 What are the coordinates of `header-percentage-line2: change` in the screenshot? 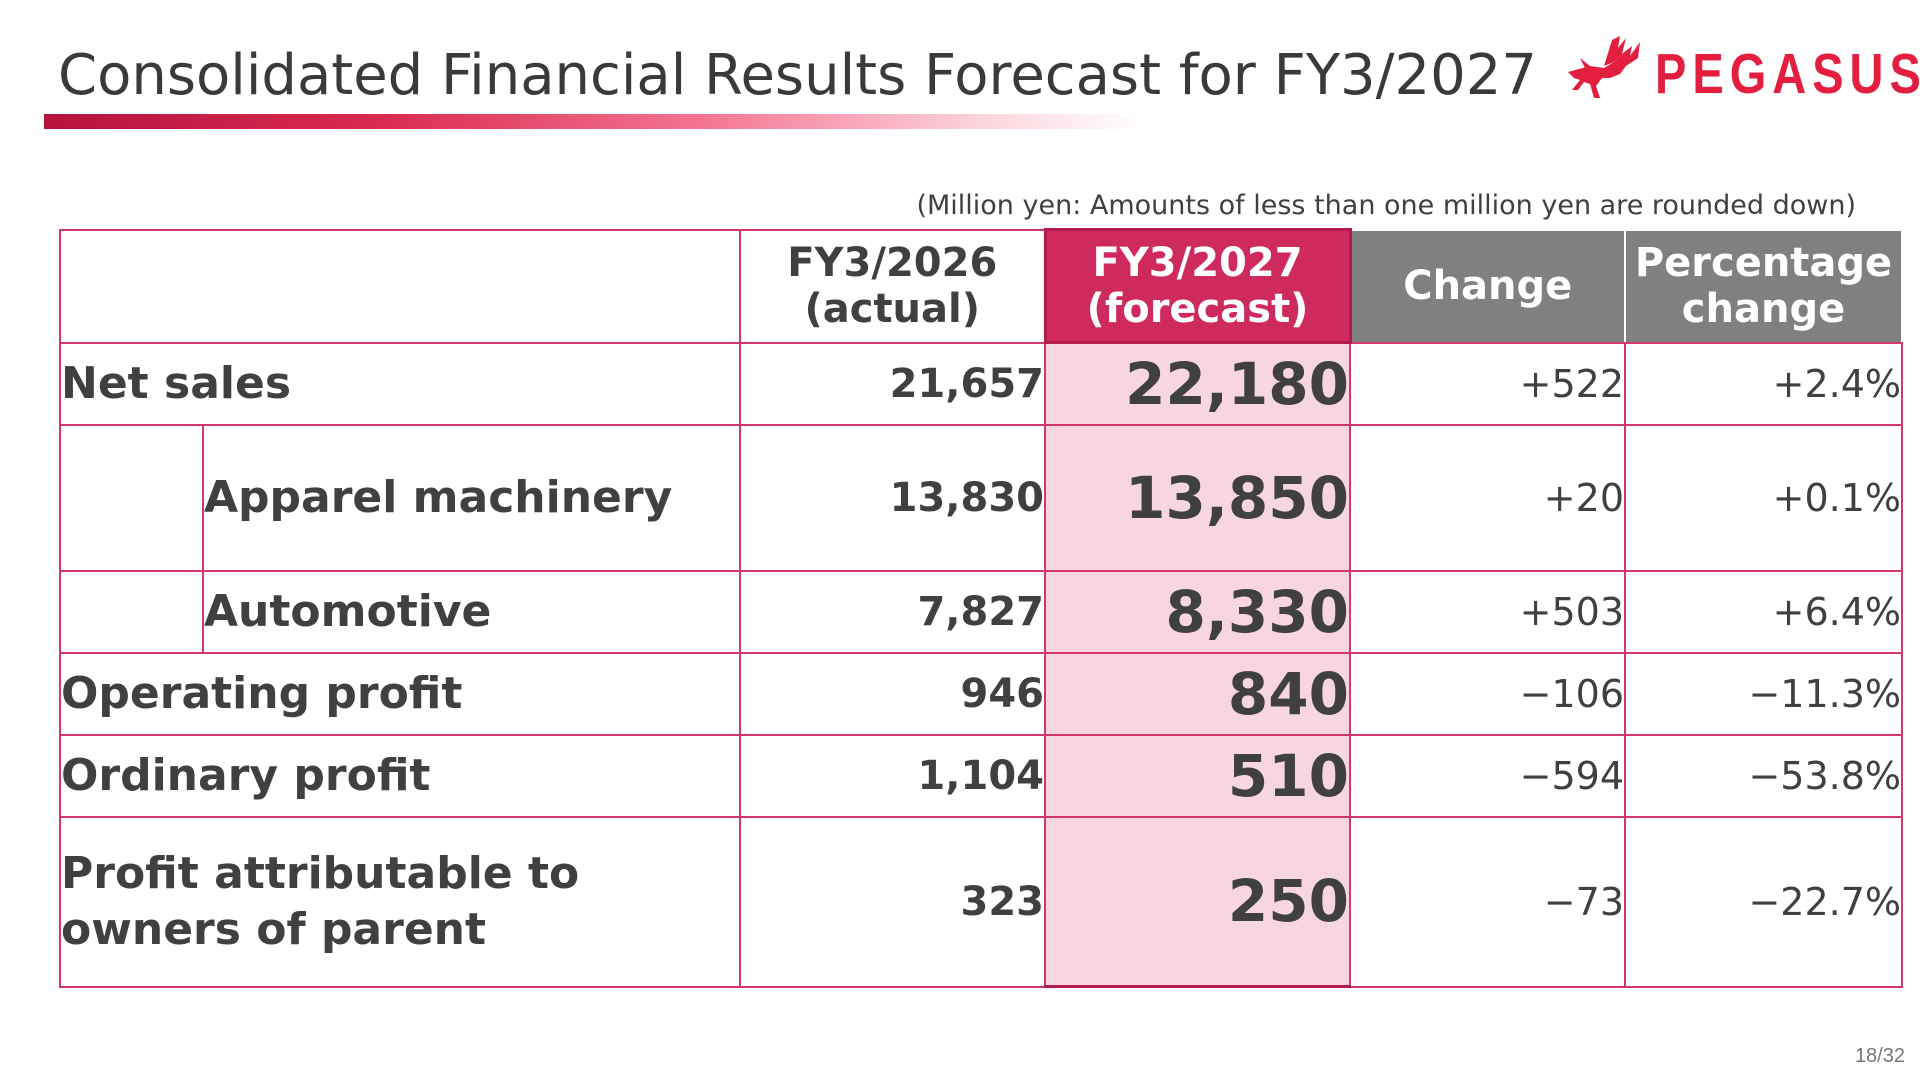 It's located at (1763, 309).